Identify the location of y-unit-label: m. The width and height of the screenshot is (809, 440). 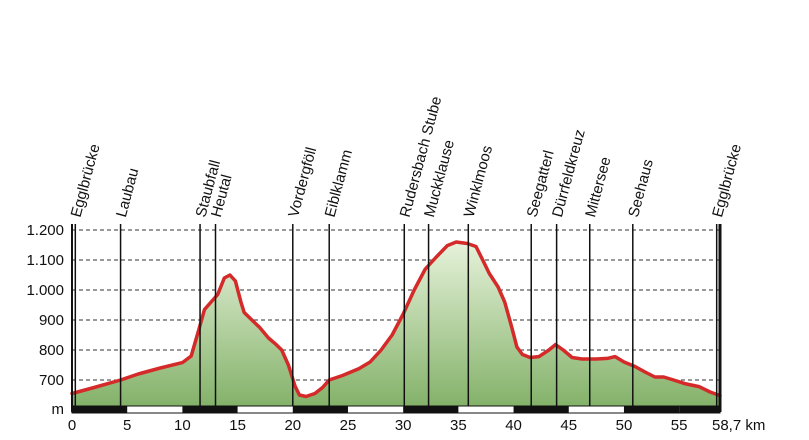
(58, 409).